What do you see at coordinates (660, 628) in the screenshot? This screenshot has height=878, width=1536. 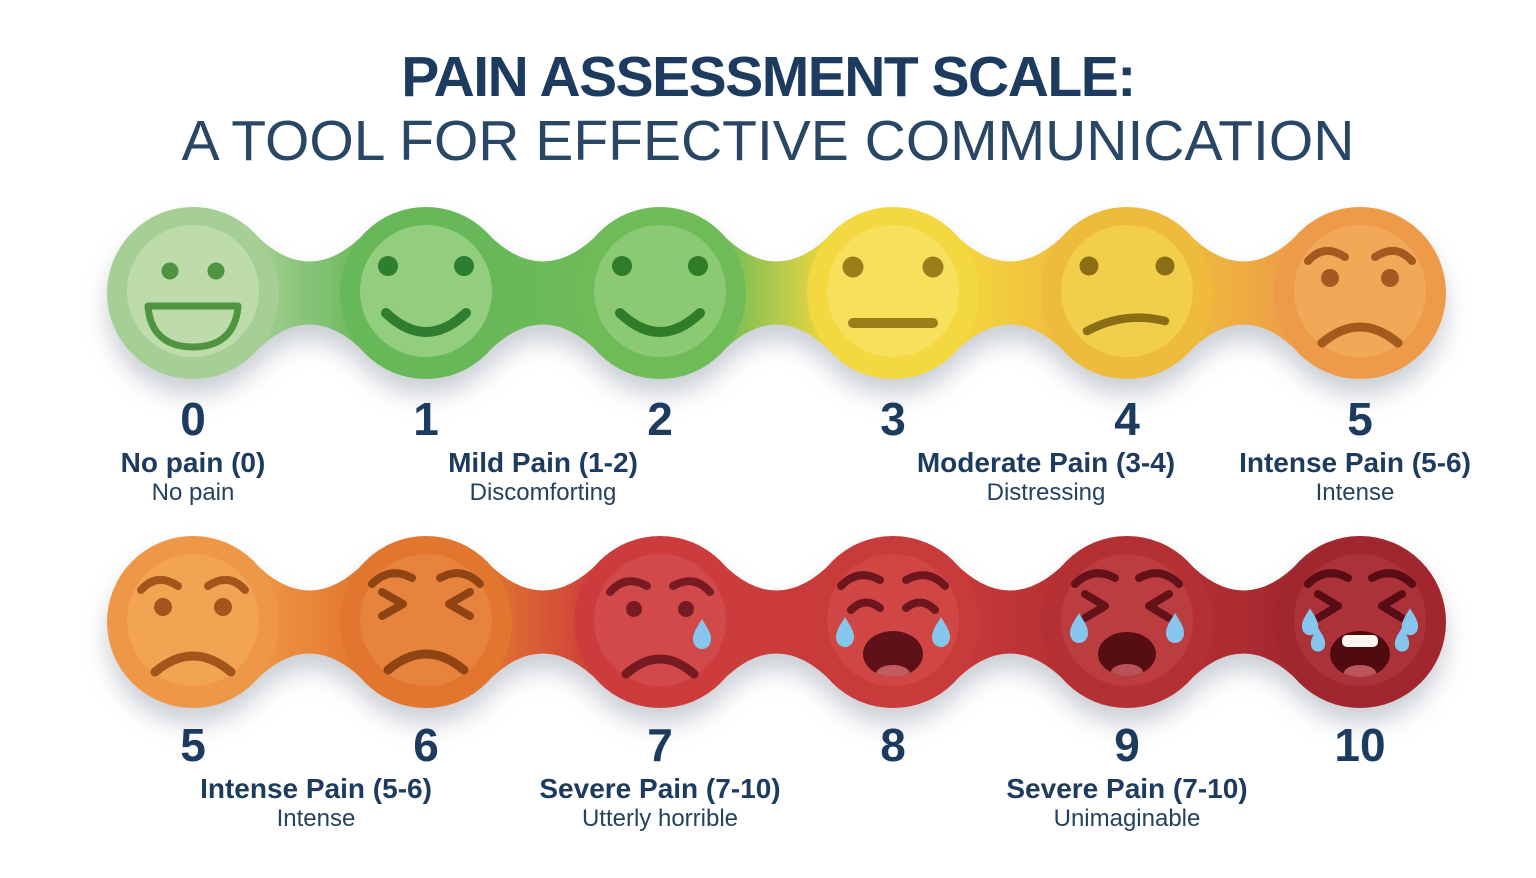 I see `face-sad-tear` at bounding box center [660, 628].